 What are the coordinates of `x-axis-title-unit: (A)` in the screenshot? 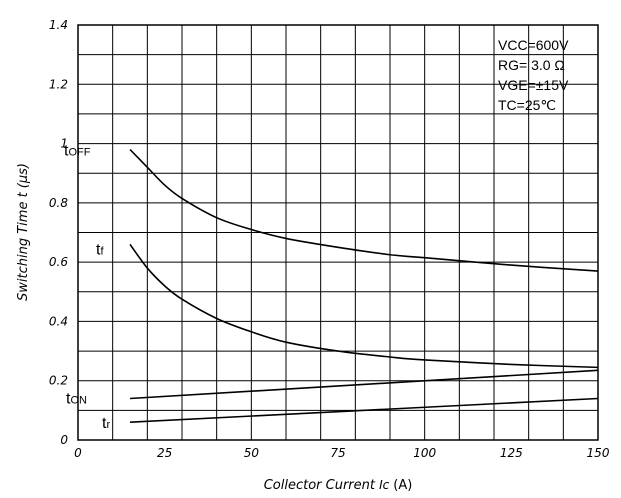 It's located at (402, 485).